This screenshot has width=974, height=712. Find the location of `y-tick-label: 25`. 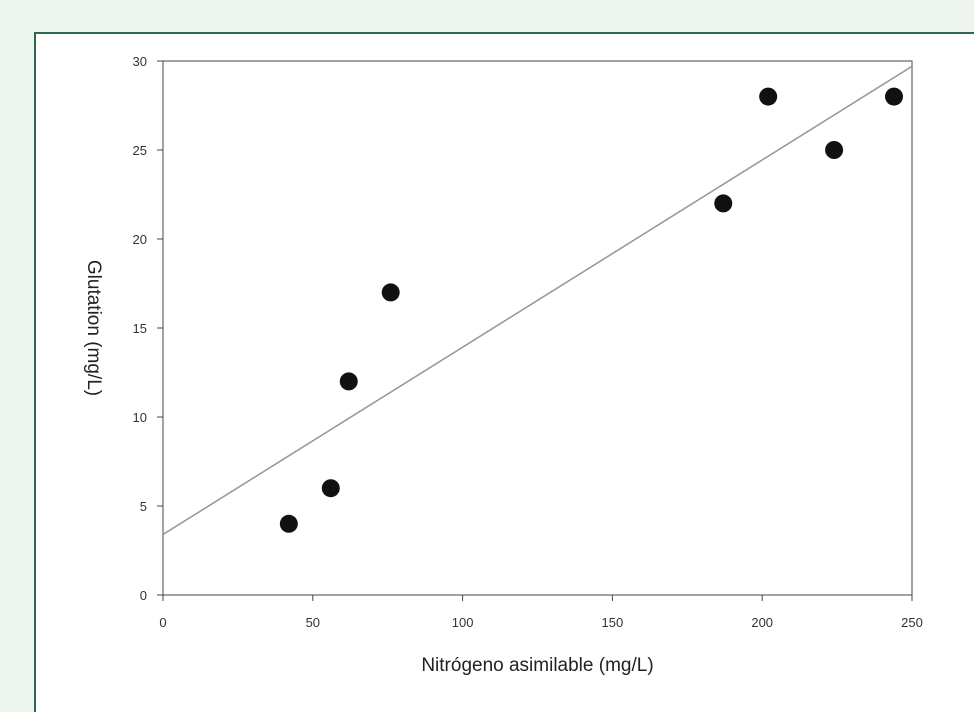

y-tick-label: 25 is located at coordinates (140, 150).